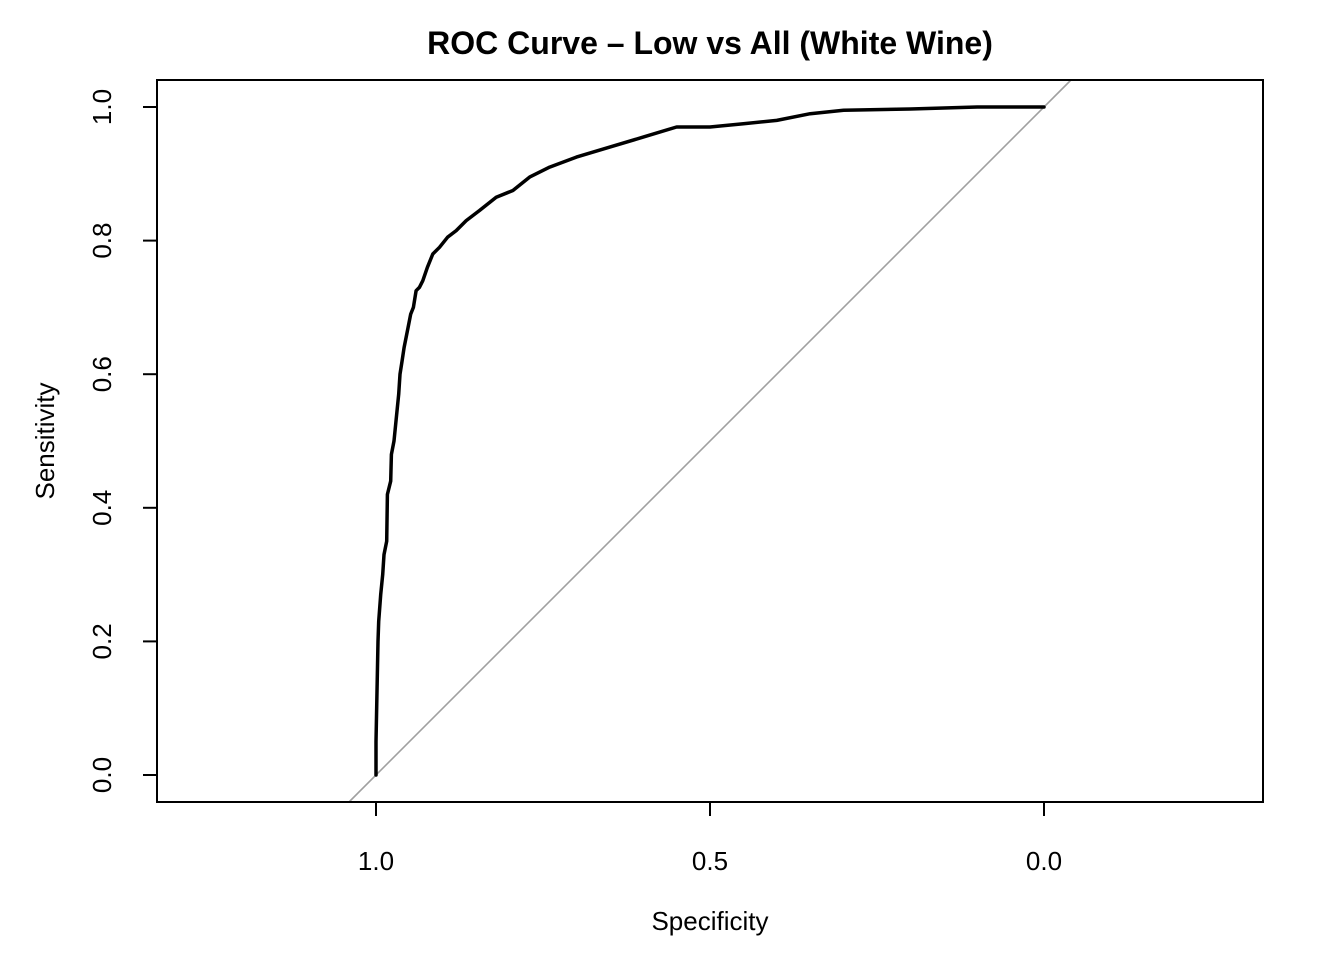  I want to click on y-tick-label: 0.8, so click(102, 241).